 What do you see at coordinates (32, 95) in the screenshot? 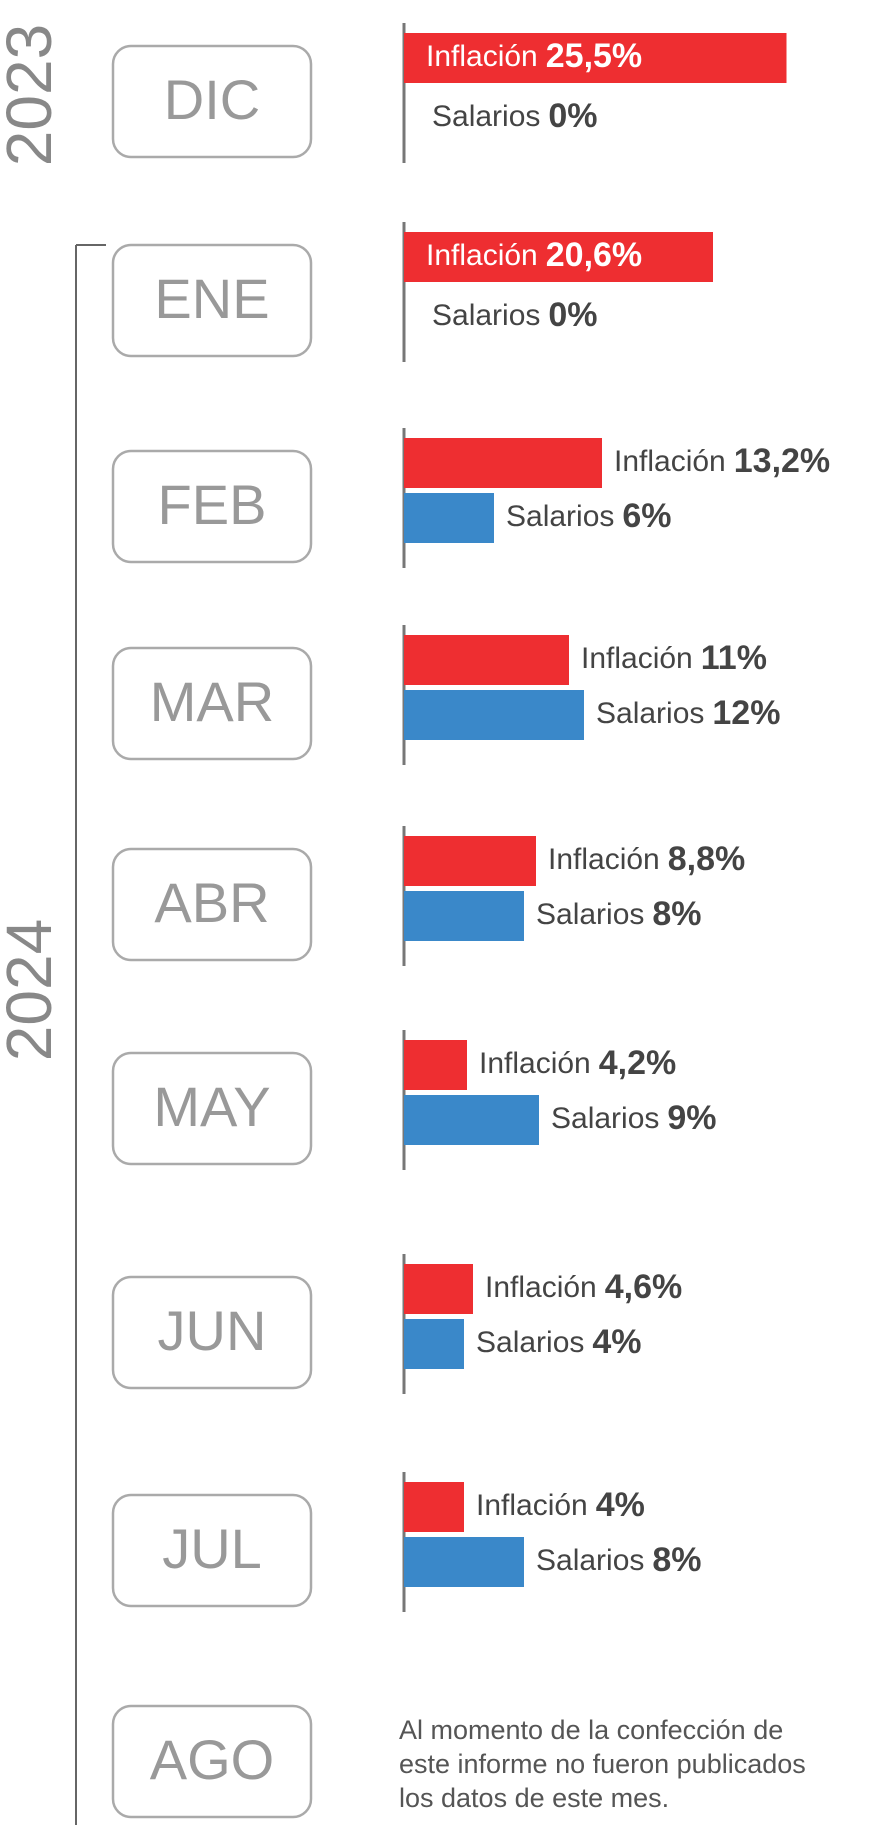
I see `year-label: 2023` at bounding box center [32, 95].